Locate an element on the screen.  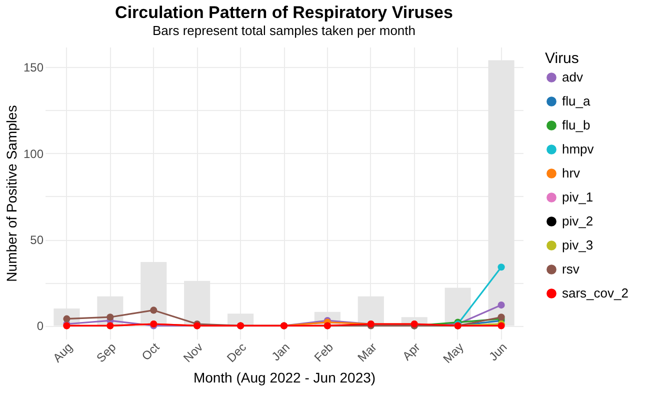
legend-label: rsv is located at coordinates (571, 269).